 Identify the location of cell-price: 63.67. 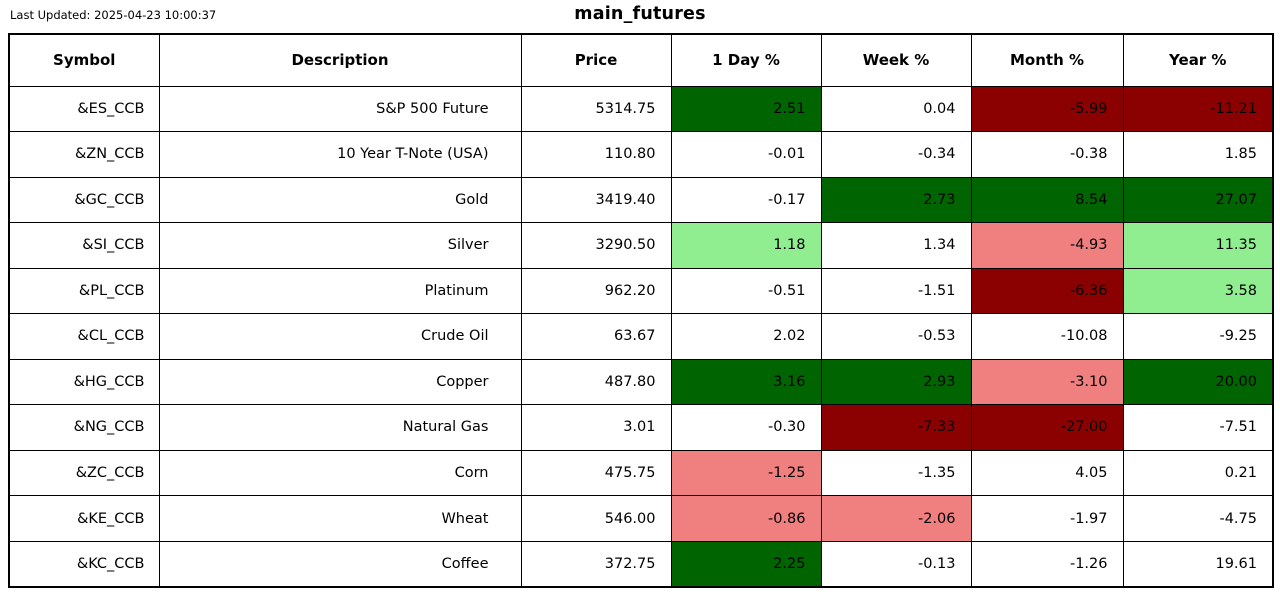
(596, 336).